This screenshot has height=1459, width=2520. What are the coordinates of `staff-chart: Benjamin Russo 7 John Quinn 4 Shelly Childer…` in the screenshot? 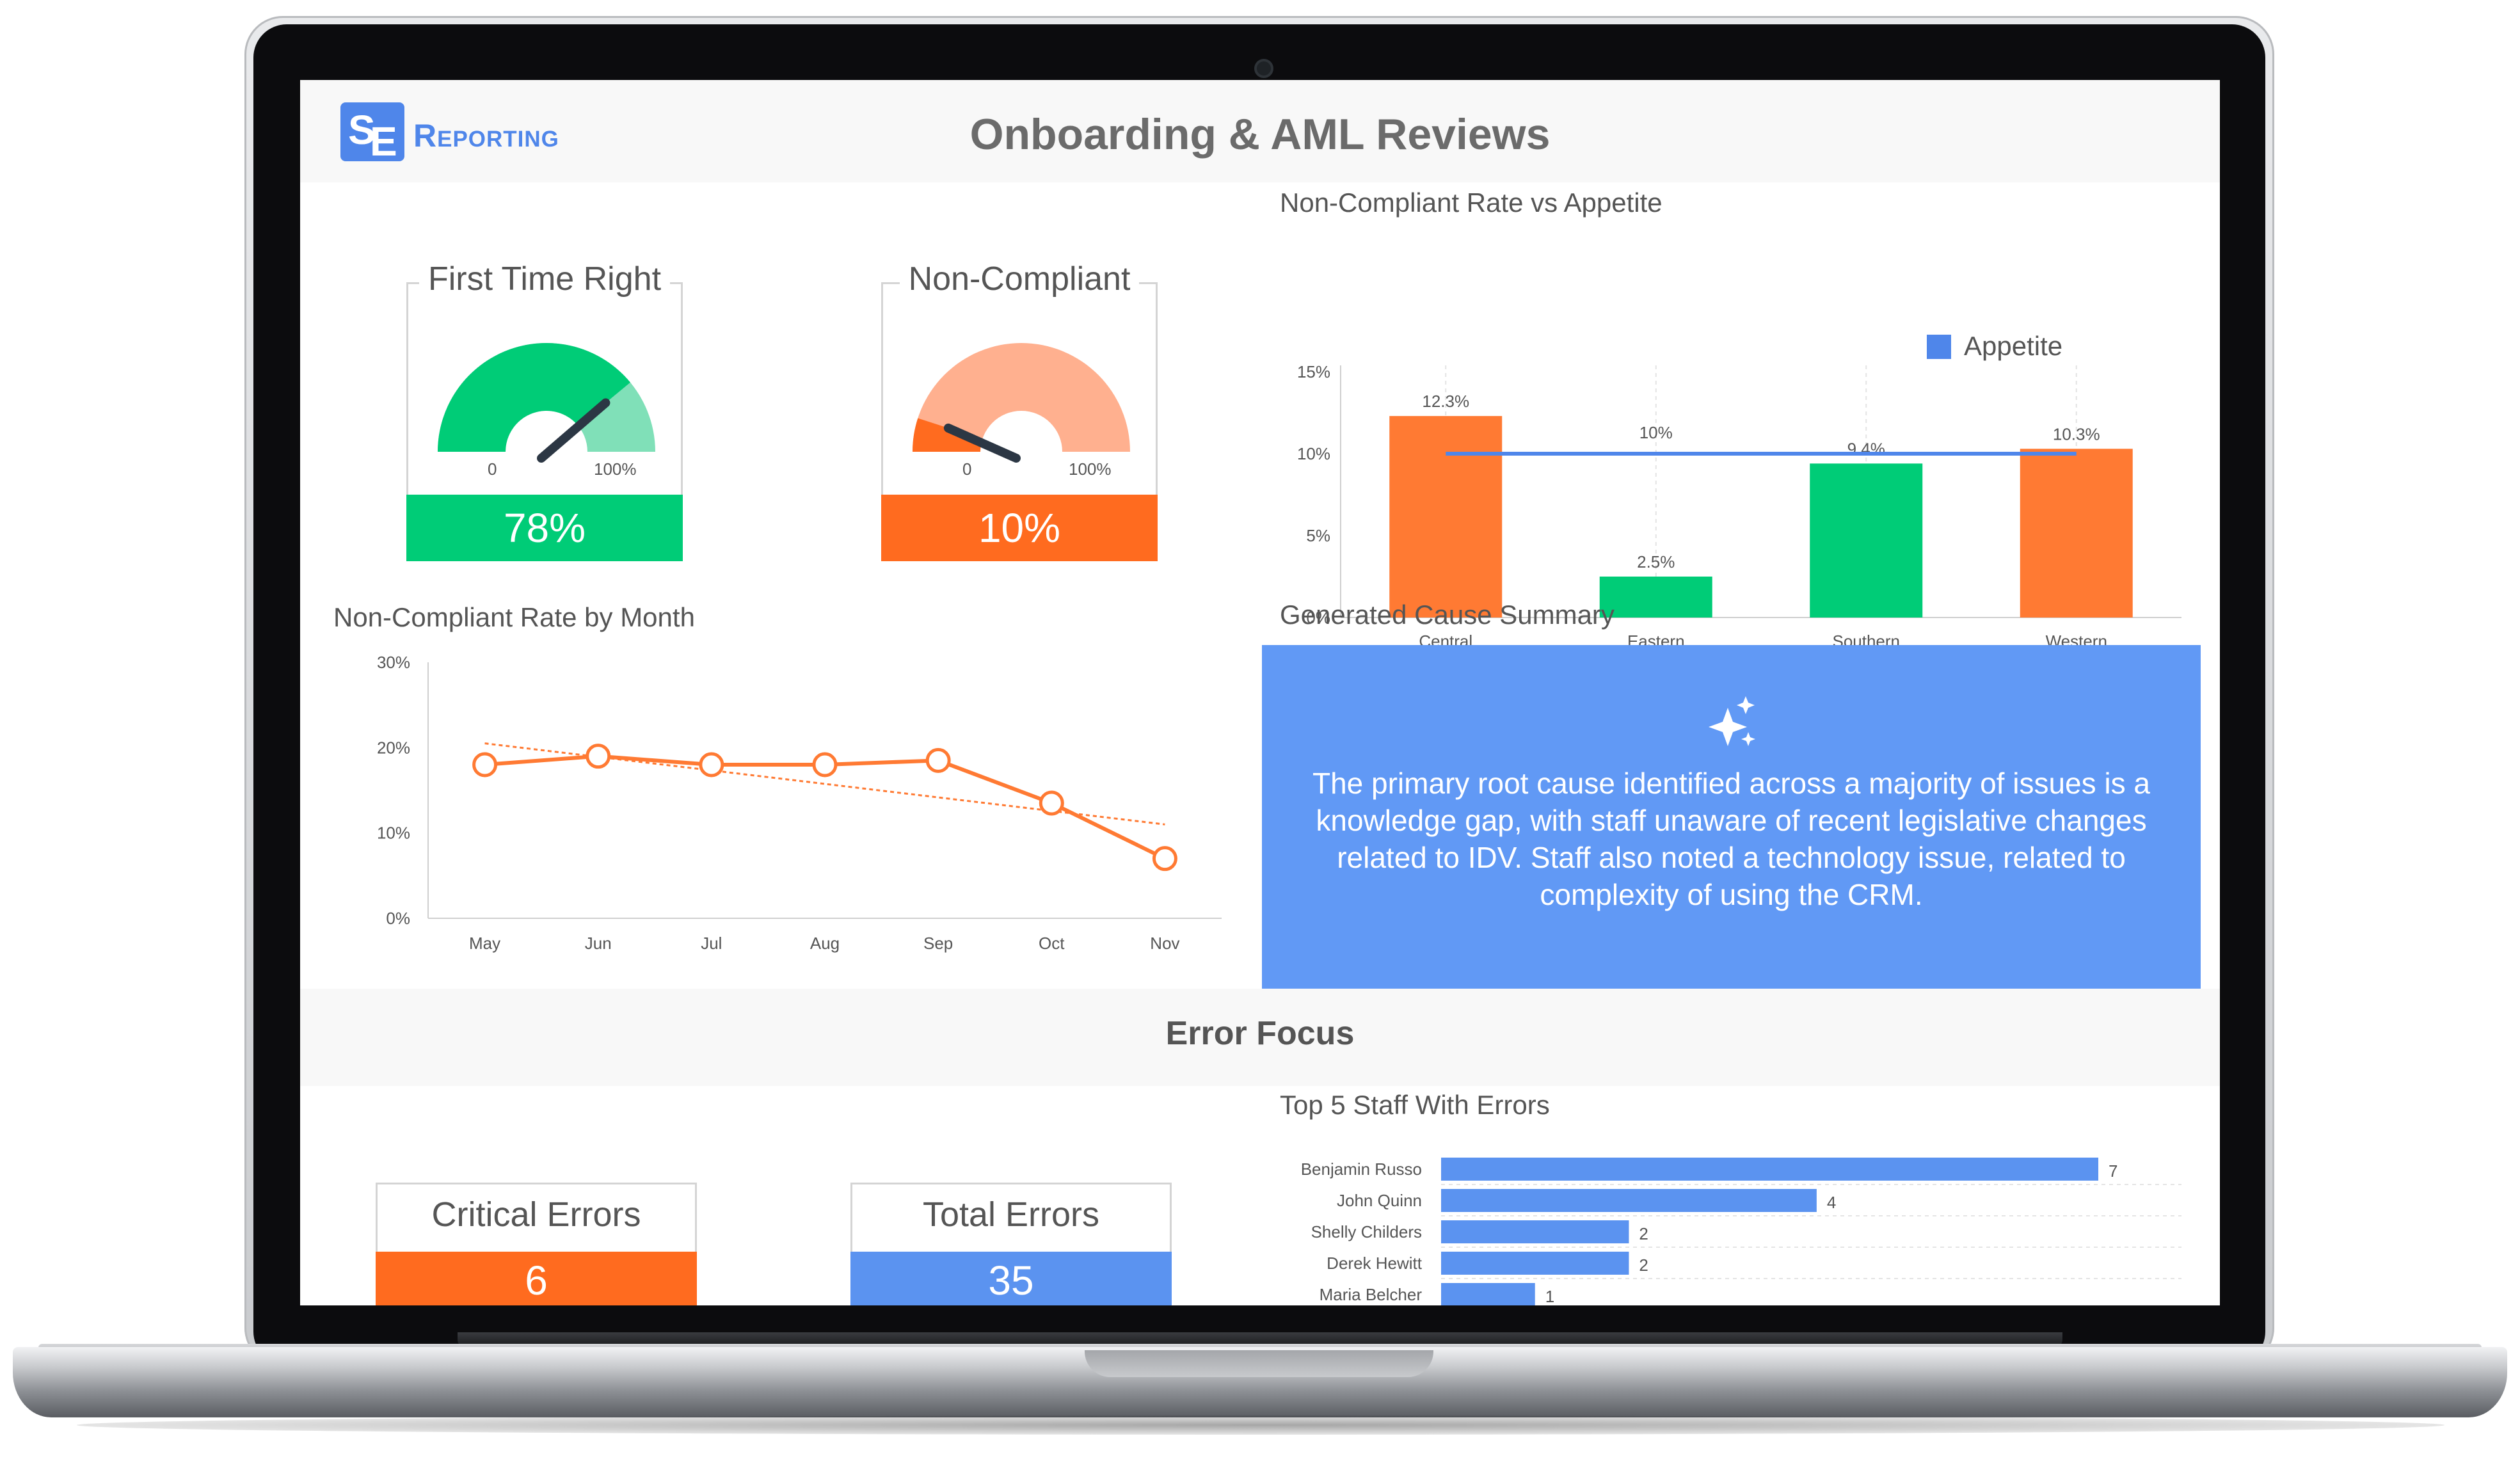 It's located at (1741, 1231).